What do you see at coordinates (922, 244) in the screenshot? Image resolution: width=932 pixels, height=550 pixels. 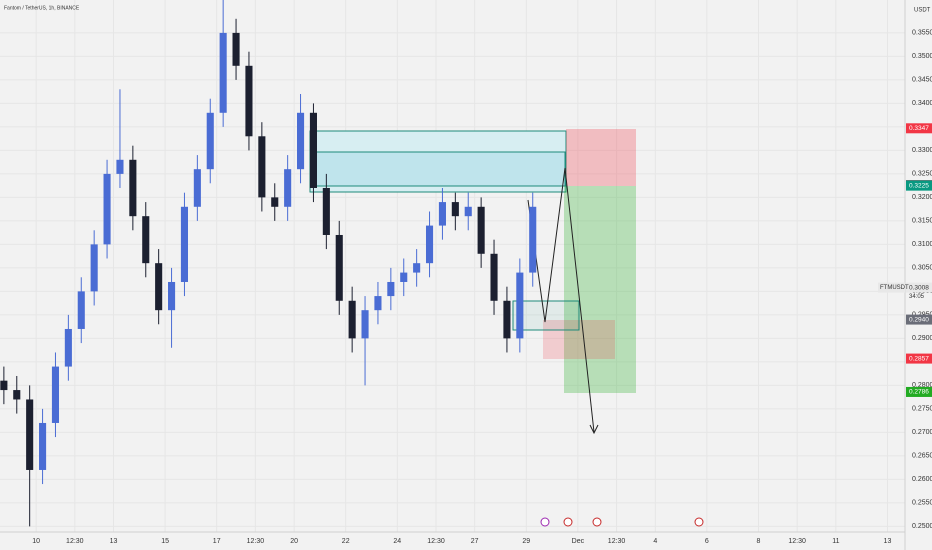 I see `y-tick-label: 0.3100` at bounding box center [922, 244].